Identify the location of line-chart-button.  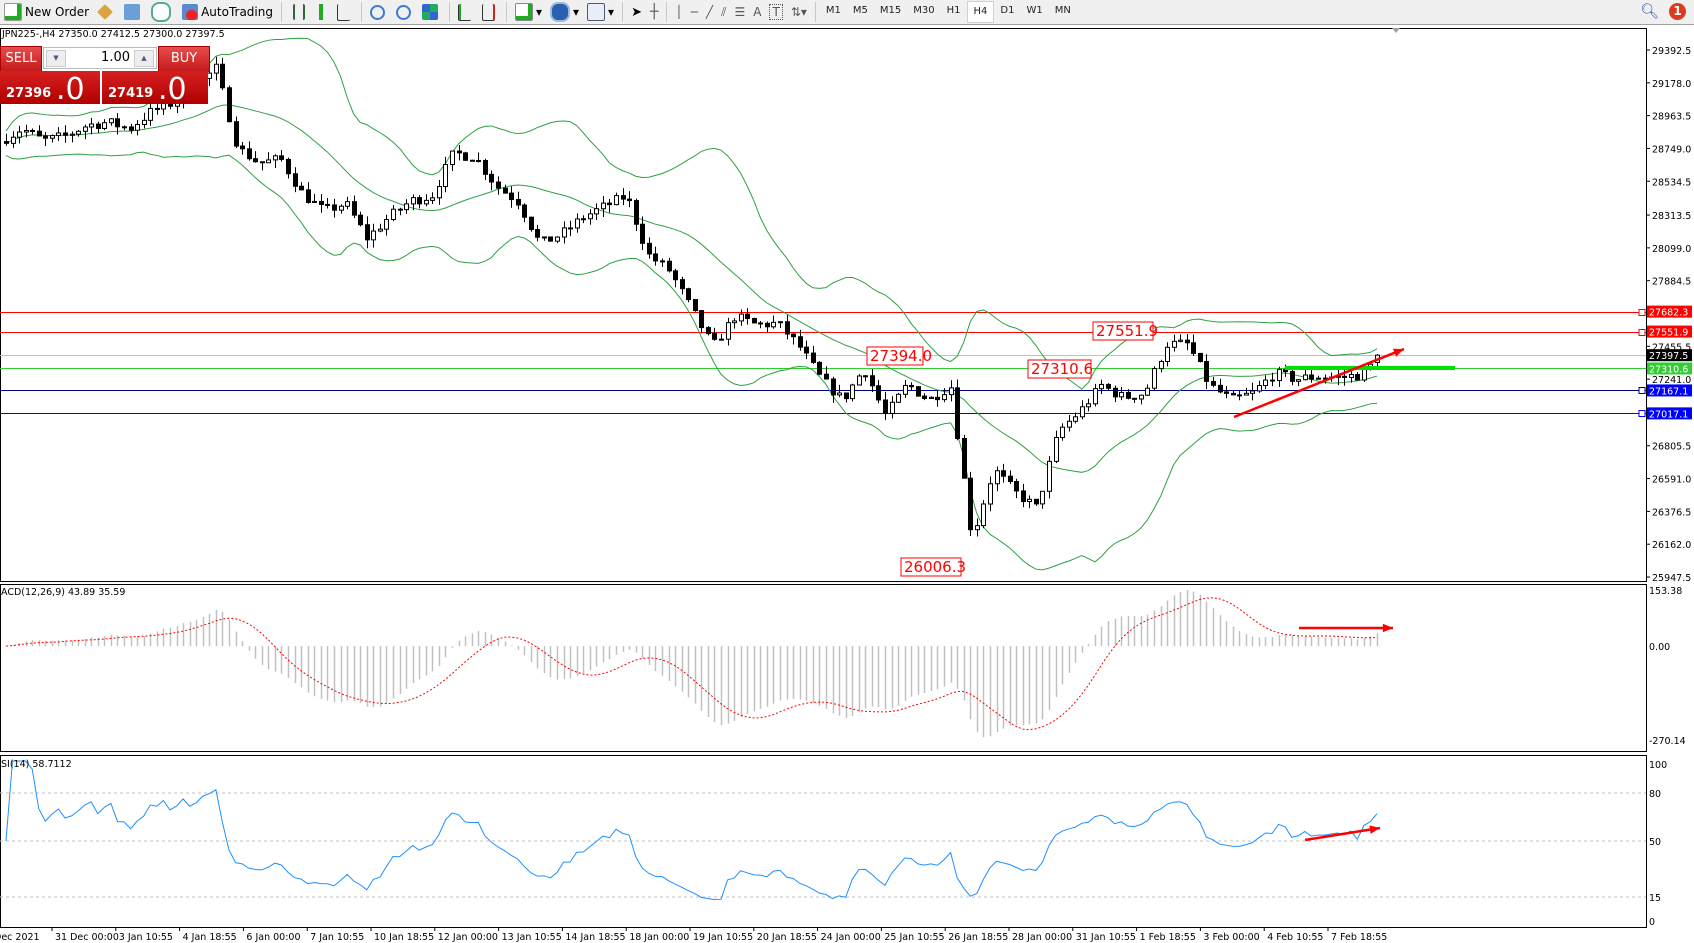
(345, 12).